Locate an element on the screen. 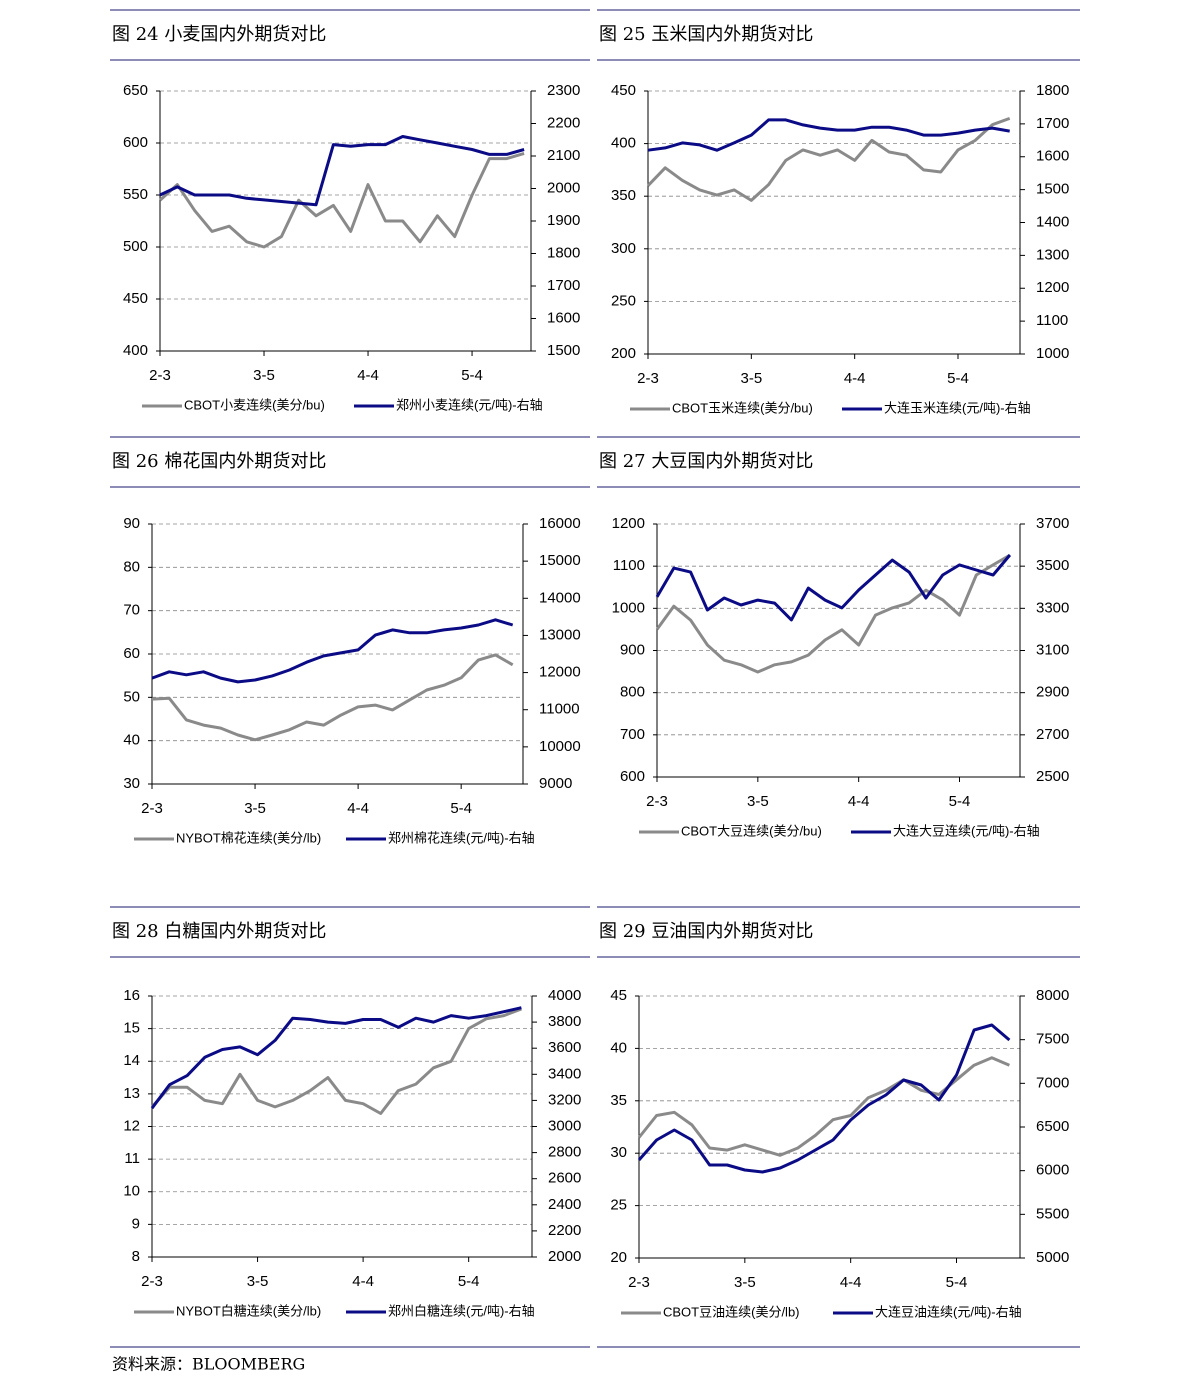  y2-tick-label: 1400 is located at coordinates (1052, 221).